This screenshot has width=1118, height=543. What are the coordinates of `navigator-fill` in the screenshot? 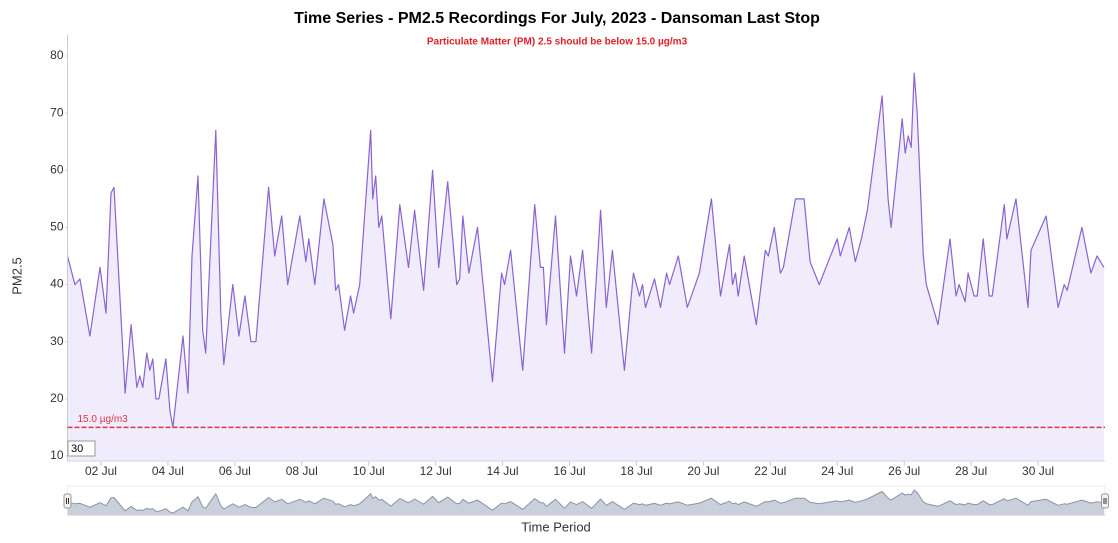 It's located at (585, 502).